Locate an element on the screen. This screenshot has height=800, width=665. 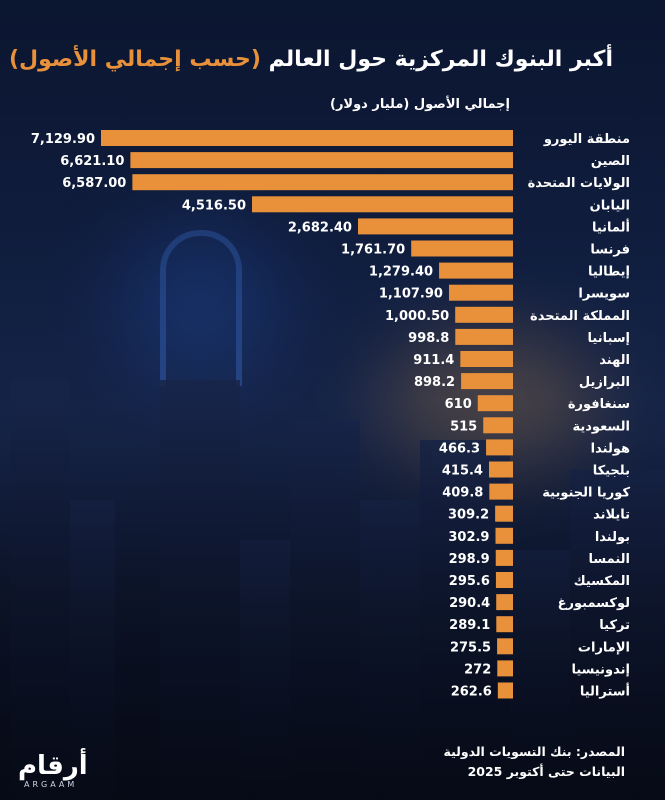
value-label: 415.4 is located at coordinates (462, 471).